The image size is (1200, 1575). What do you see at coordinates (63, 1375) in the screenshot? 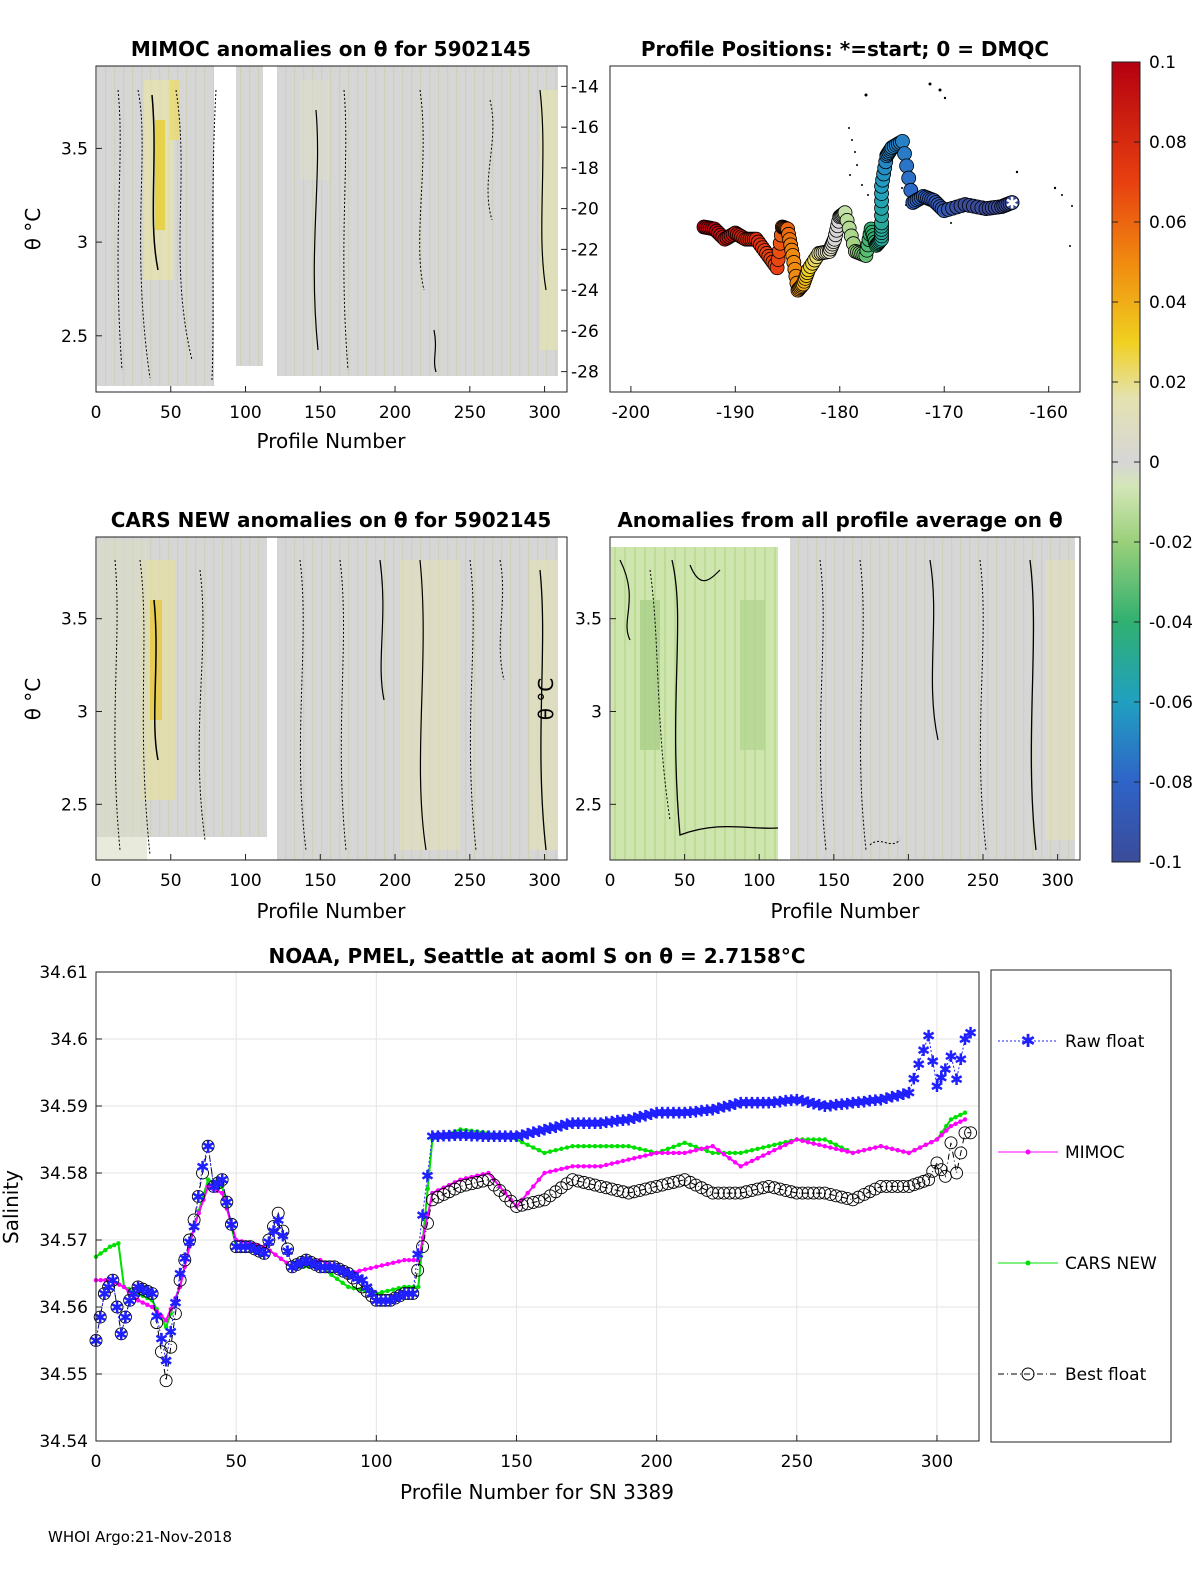
I see `salinity-ytick-label: 34.55` at bounding box center [63, 1375].